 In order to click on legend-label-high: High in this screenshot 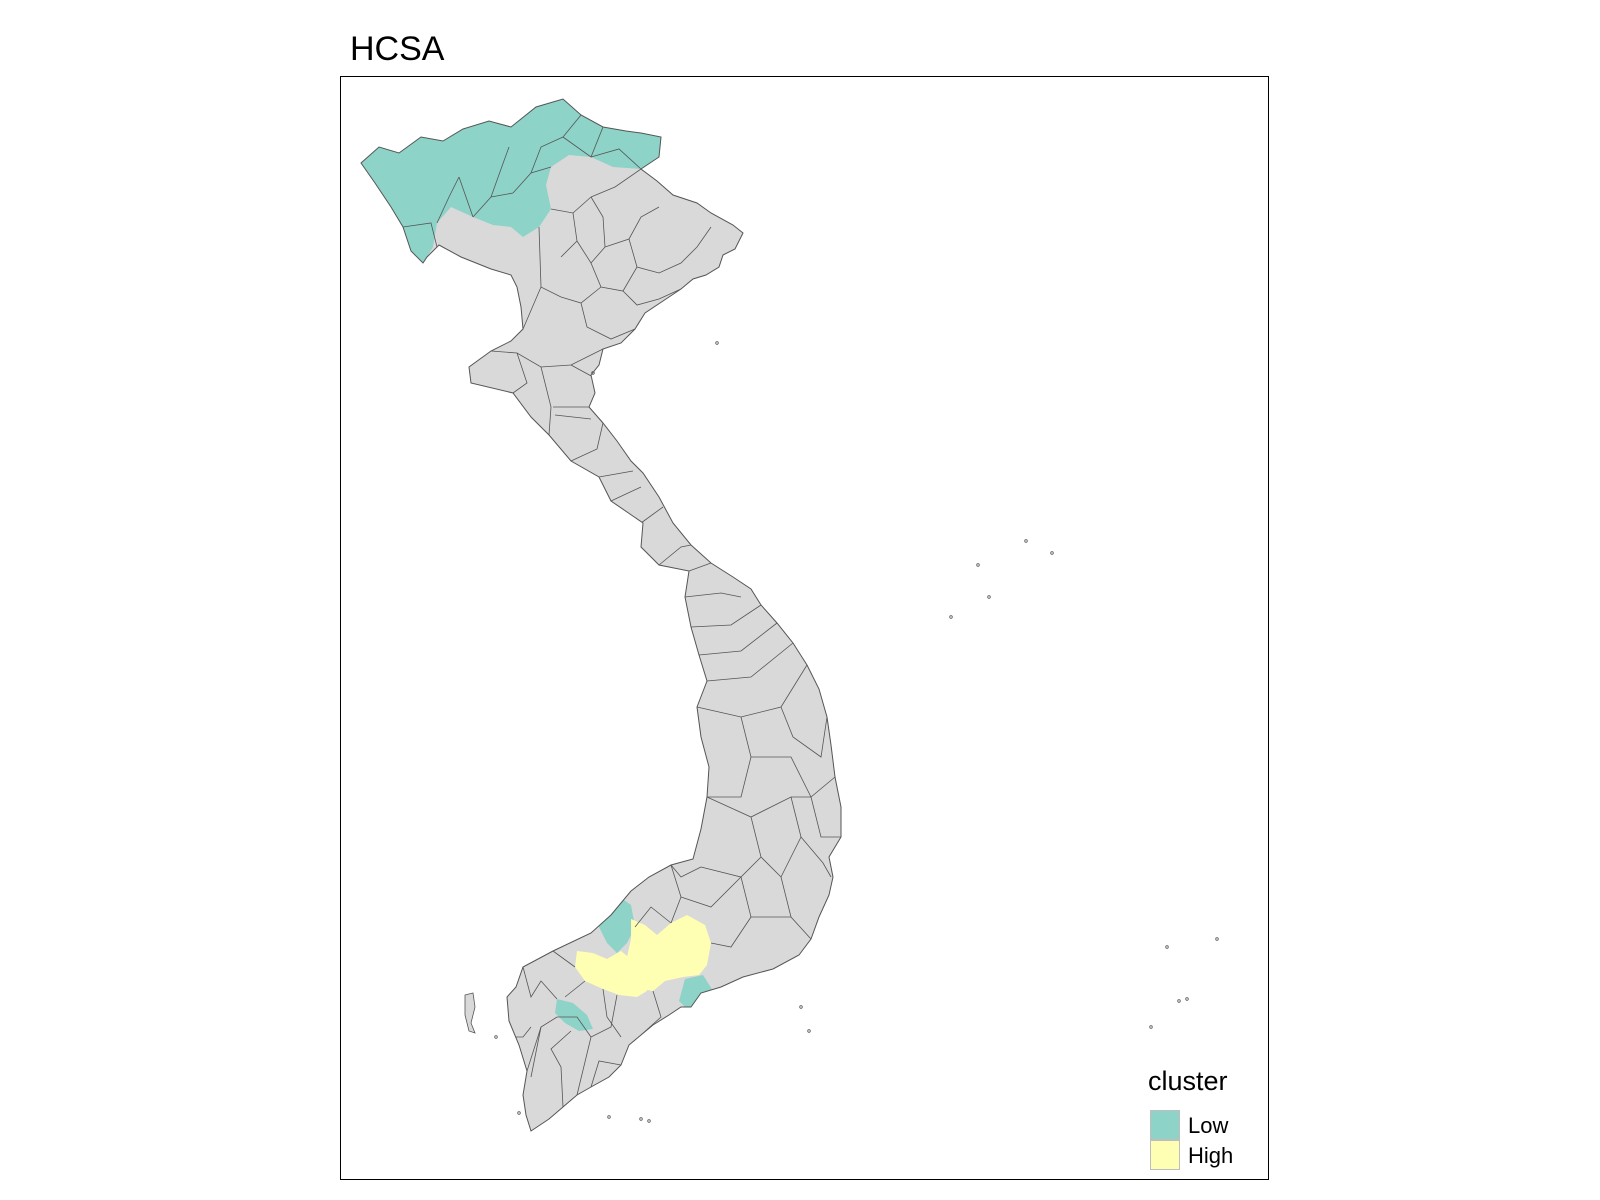, I will do `click(1211, 1155)`.